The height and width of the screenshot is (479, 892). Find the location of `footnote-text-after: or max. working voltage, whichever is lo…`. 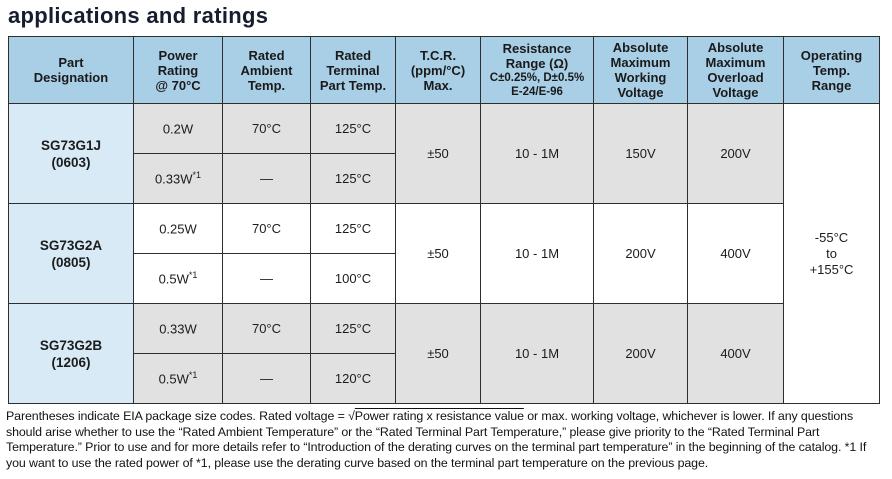

footnote-text-after: or max. working voltage, whichever is lo… is located at coordinates (436, 439).